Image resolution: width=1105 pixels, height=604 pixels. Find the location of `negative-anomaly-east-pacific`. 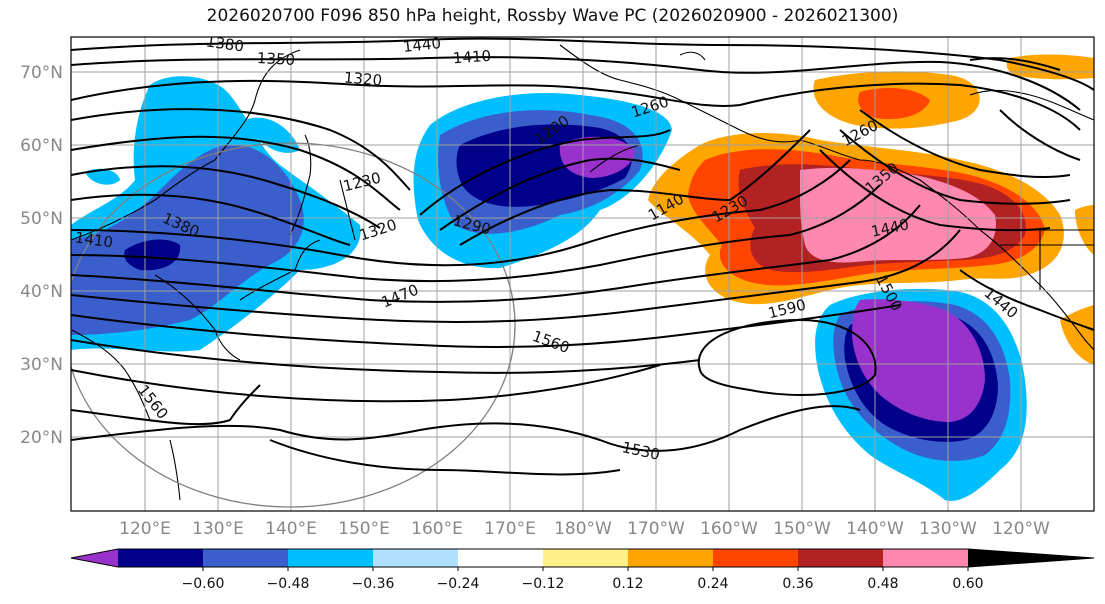

negative-anomaly-east-pacific is located at coordinates (921, 394).